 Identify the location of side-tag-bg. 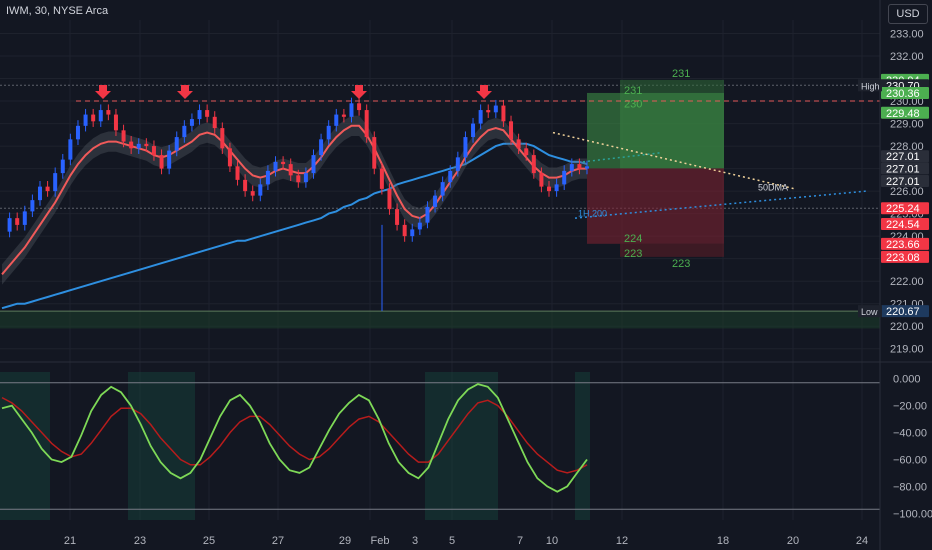
(870, 311).